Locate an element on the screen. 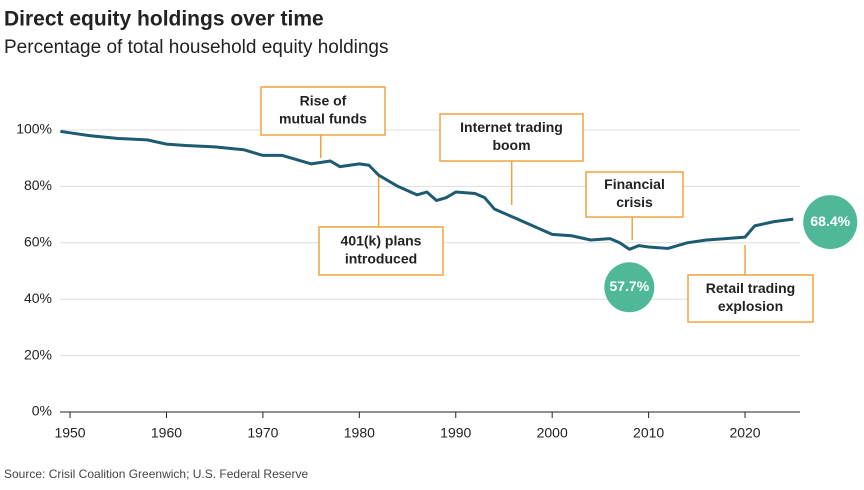  annotation-text: Financial is located at coordinates (634, 184).